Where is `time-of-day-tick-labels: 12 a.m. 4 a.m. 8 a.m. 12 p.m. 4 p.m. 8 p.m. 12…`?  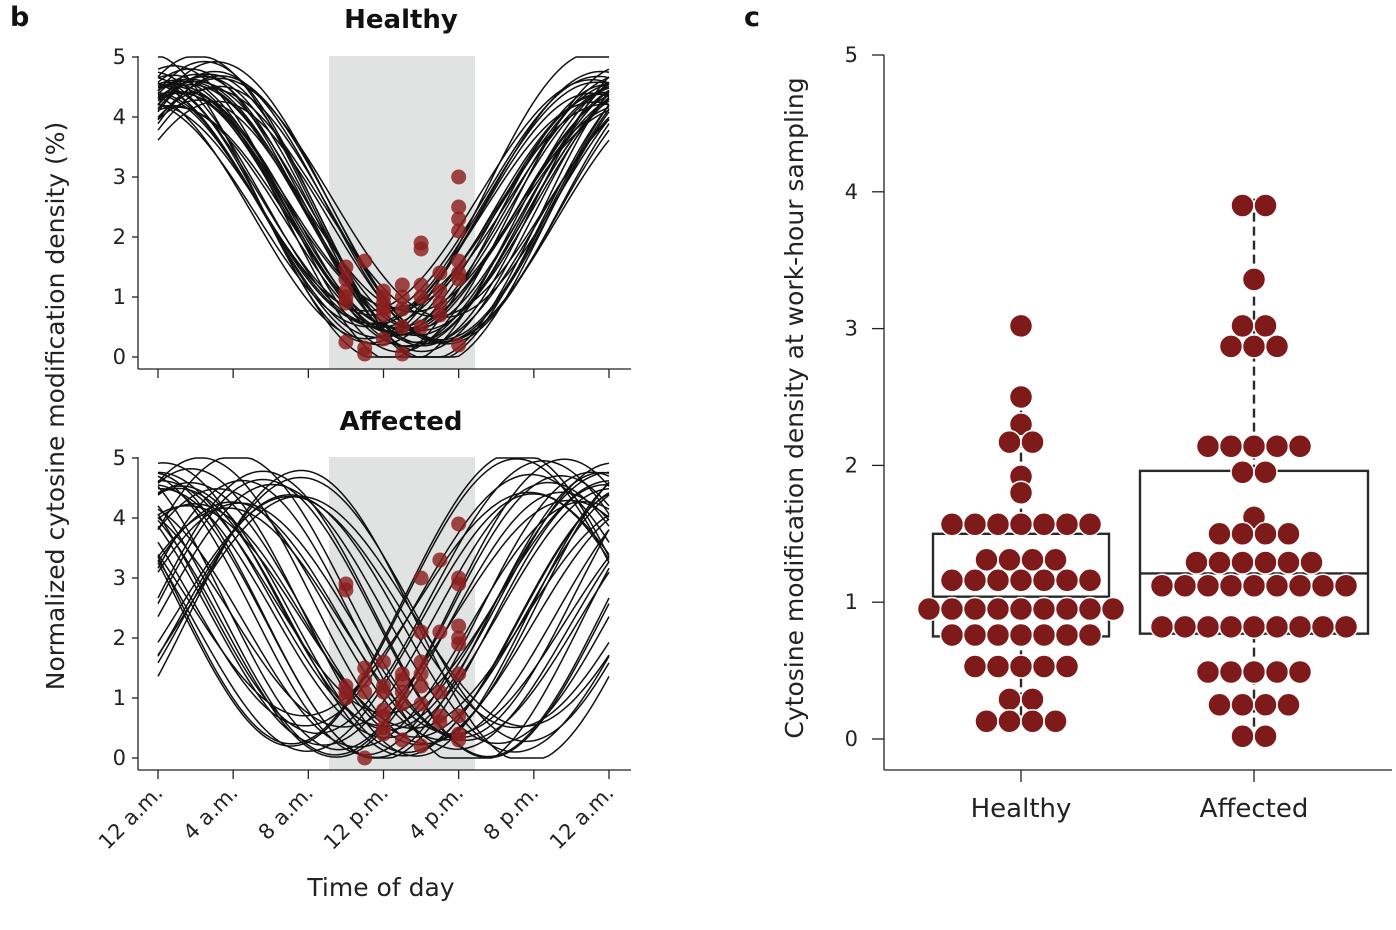
time-of-day-tick-labels: 12 a.m. 4 a.m. 8 a.m. 12 p.m. 4 p.m. 8 p.m. 12… is located at coordinates (356, 818).